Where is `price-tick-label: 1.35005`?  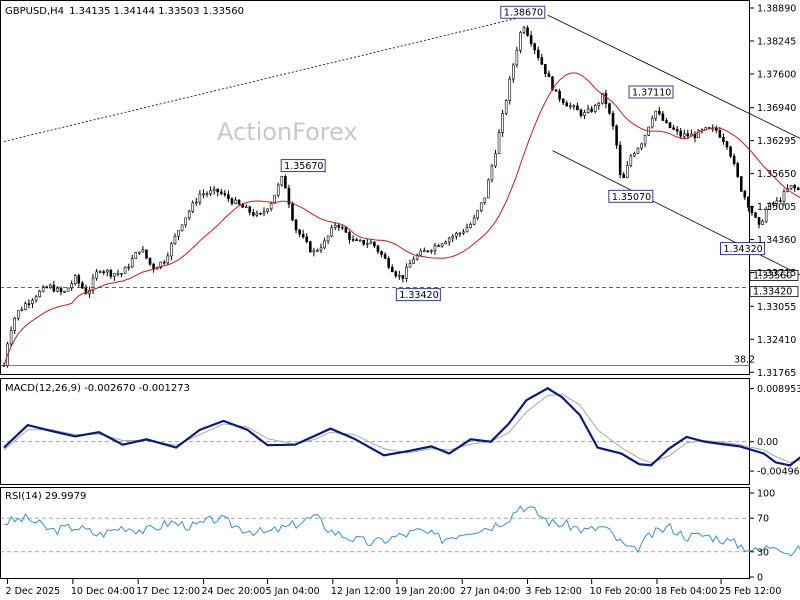 price-tick-label: 1.35005 is located at coordinates (776, 207).